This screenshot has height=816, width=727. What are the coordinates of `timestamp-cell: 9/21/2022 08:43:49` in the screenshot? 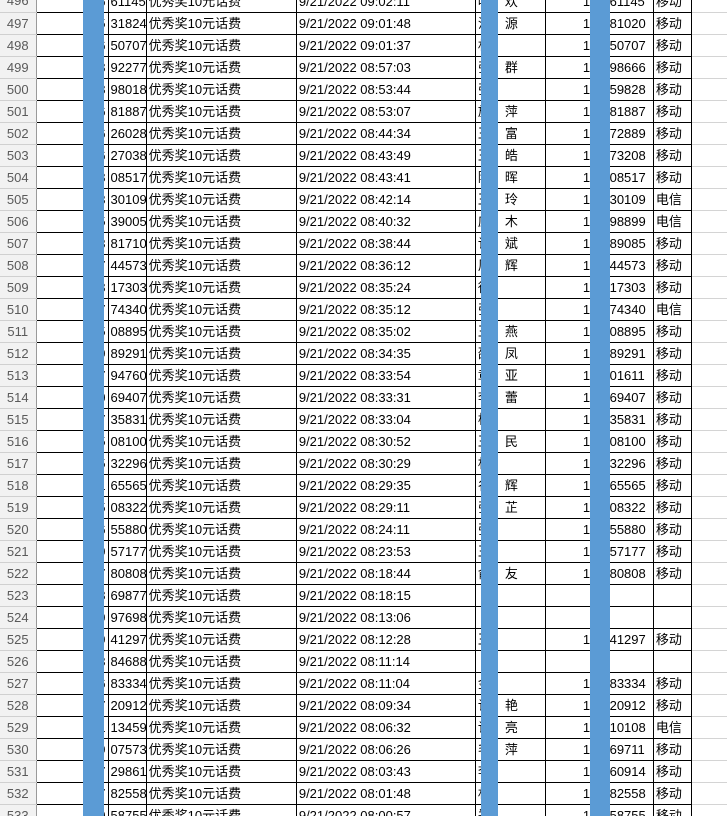 It's located at (385, 155).